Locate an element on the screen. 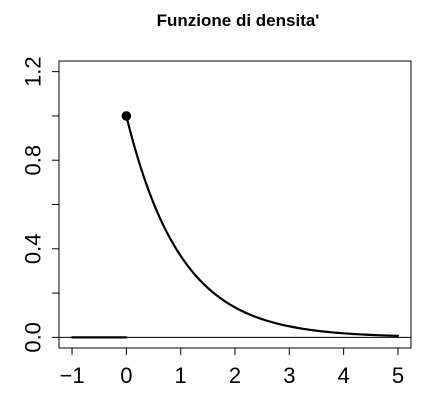 Image resolution: width=425 pixels, height=401 pixels. x-tick-label: −1 is located at coordinates (71, 375).